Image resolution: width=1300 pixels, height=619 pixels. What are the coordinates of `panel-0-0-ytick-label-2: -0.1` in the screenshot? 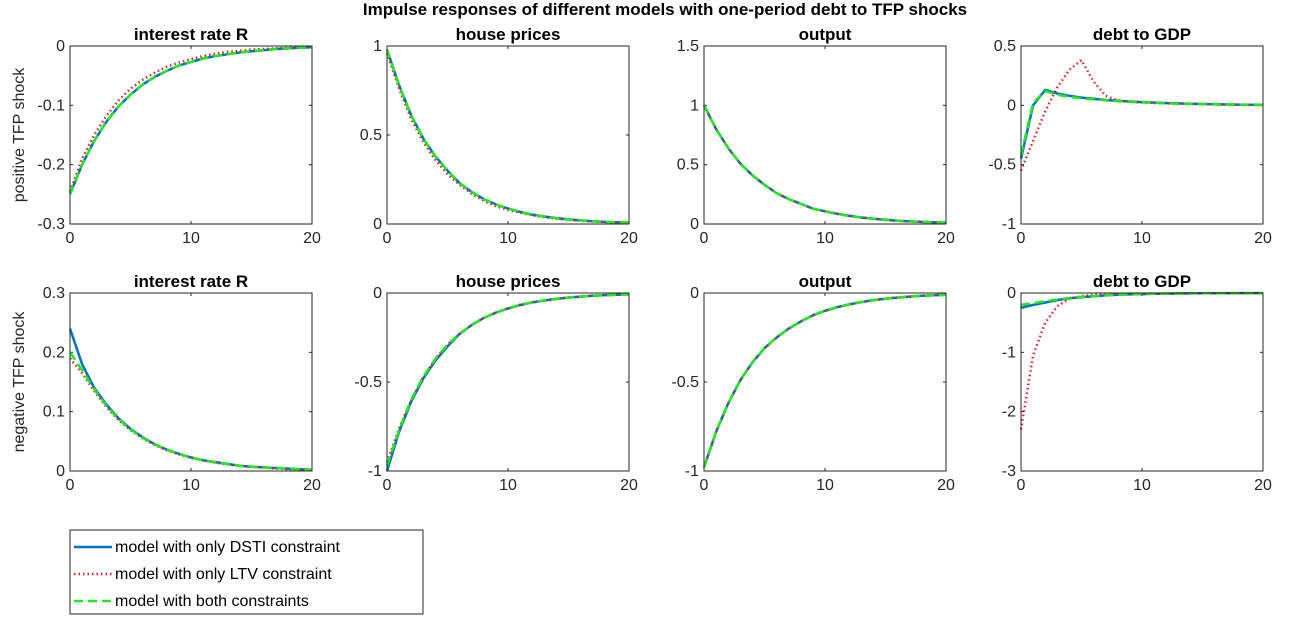 It's located at (51, 105).